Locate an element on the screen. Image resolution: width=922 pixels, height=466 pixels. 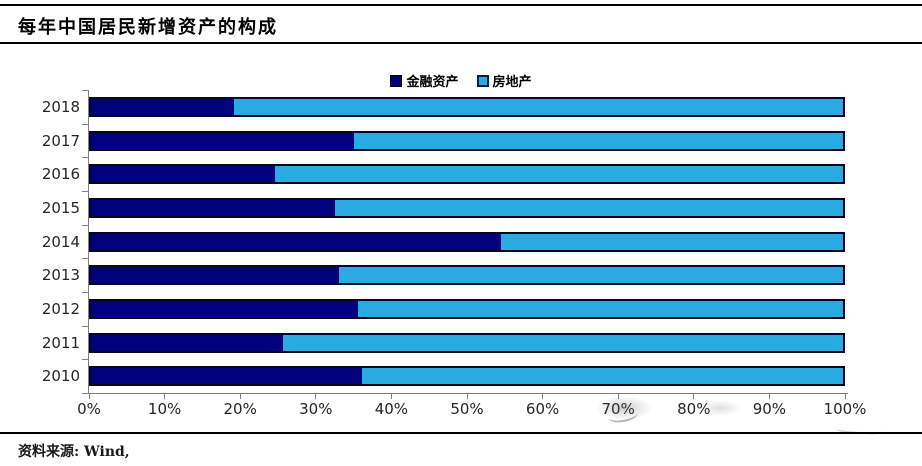
y-axis-label-2013: 2013 is located at coordinates (60, 275).